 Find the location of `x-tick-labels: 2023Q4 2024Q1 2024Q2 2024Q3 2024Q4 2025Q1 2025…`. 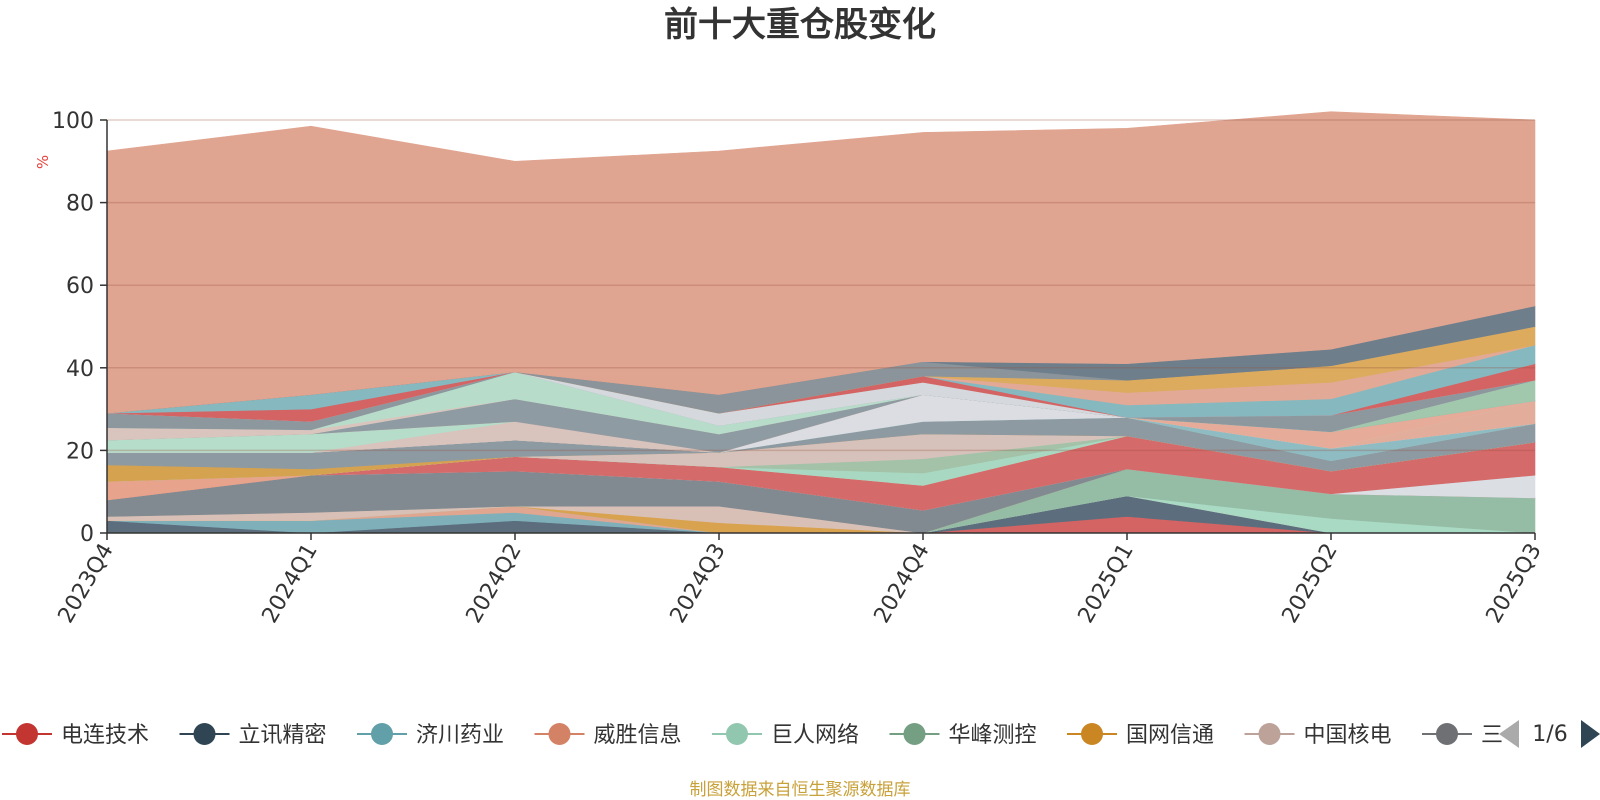

x-tick-labels: 2023Q4 2024Q1 2024Q2 2024Q3 2024Q4 2025Q1 2025… is located at coordinates (800, 583).